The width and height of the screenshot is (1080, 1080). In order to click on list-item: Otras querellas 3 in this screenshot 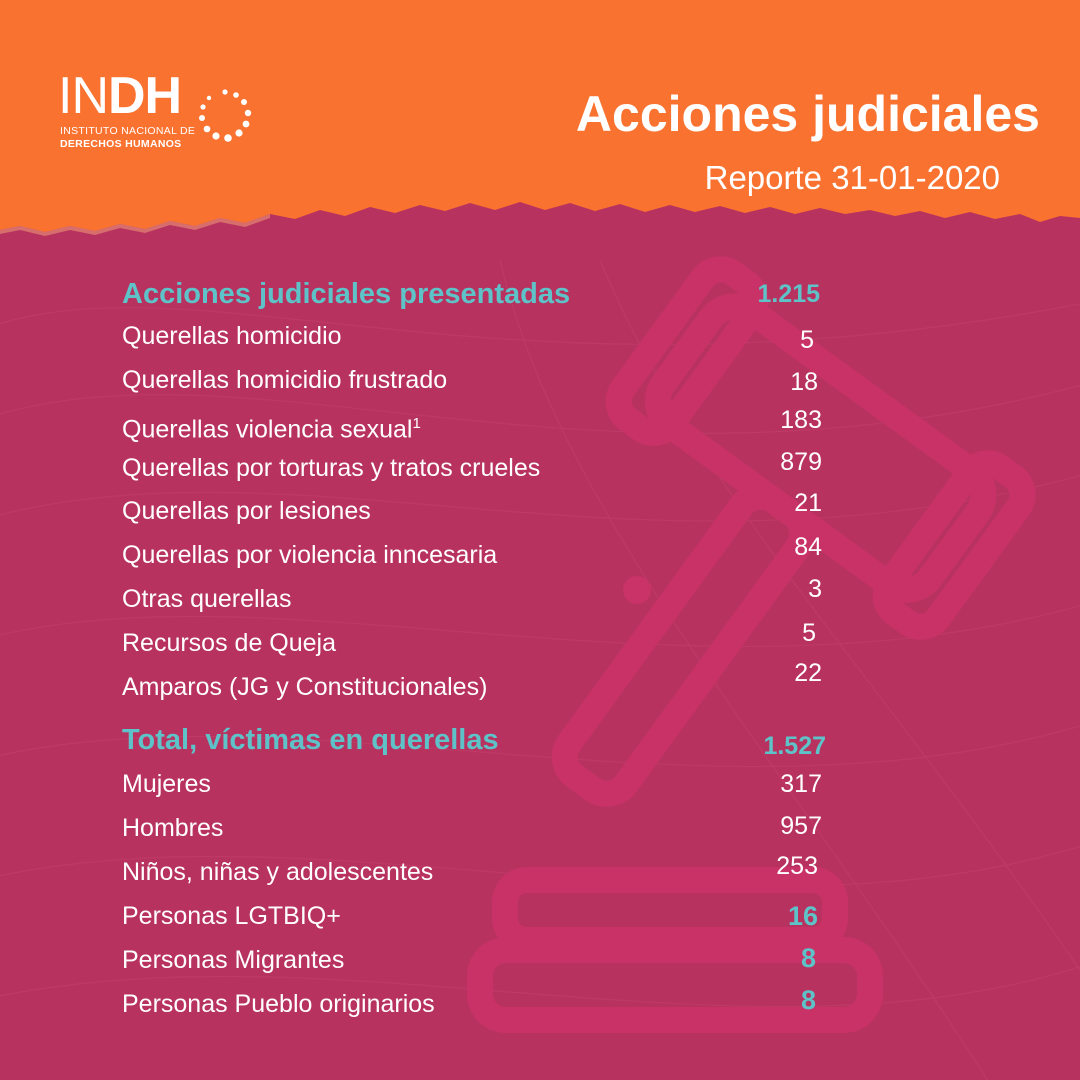, I will do `click(472, 597)`.